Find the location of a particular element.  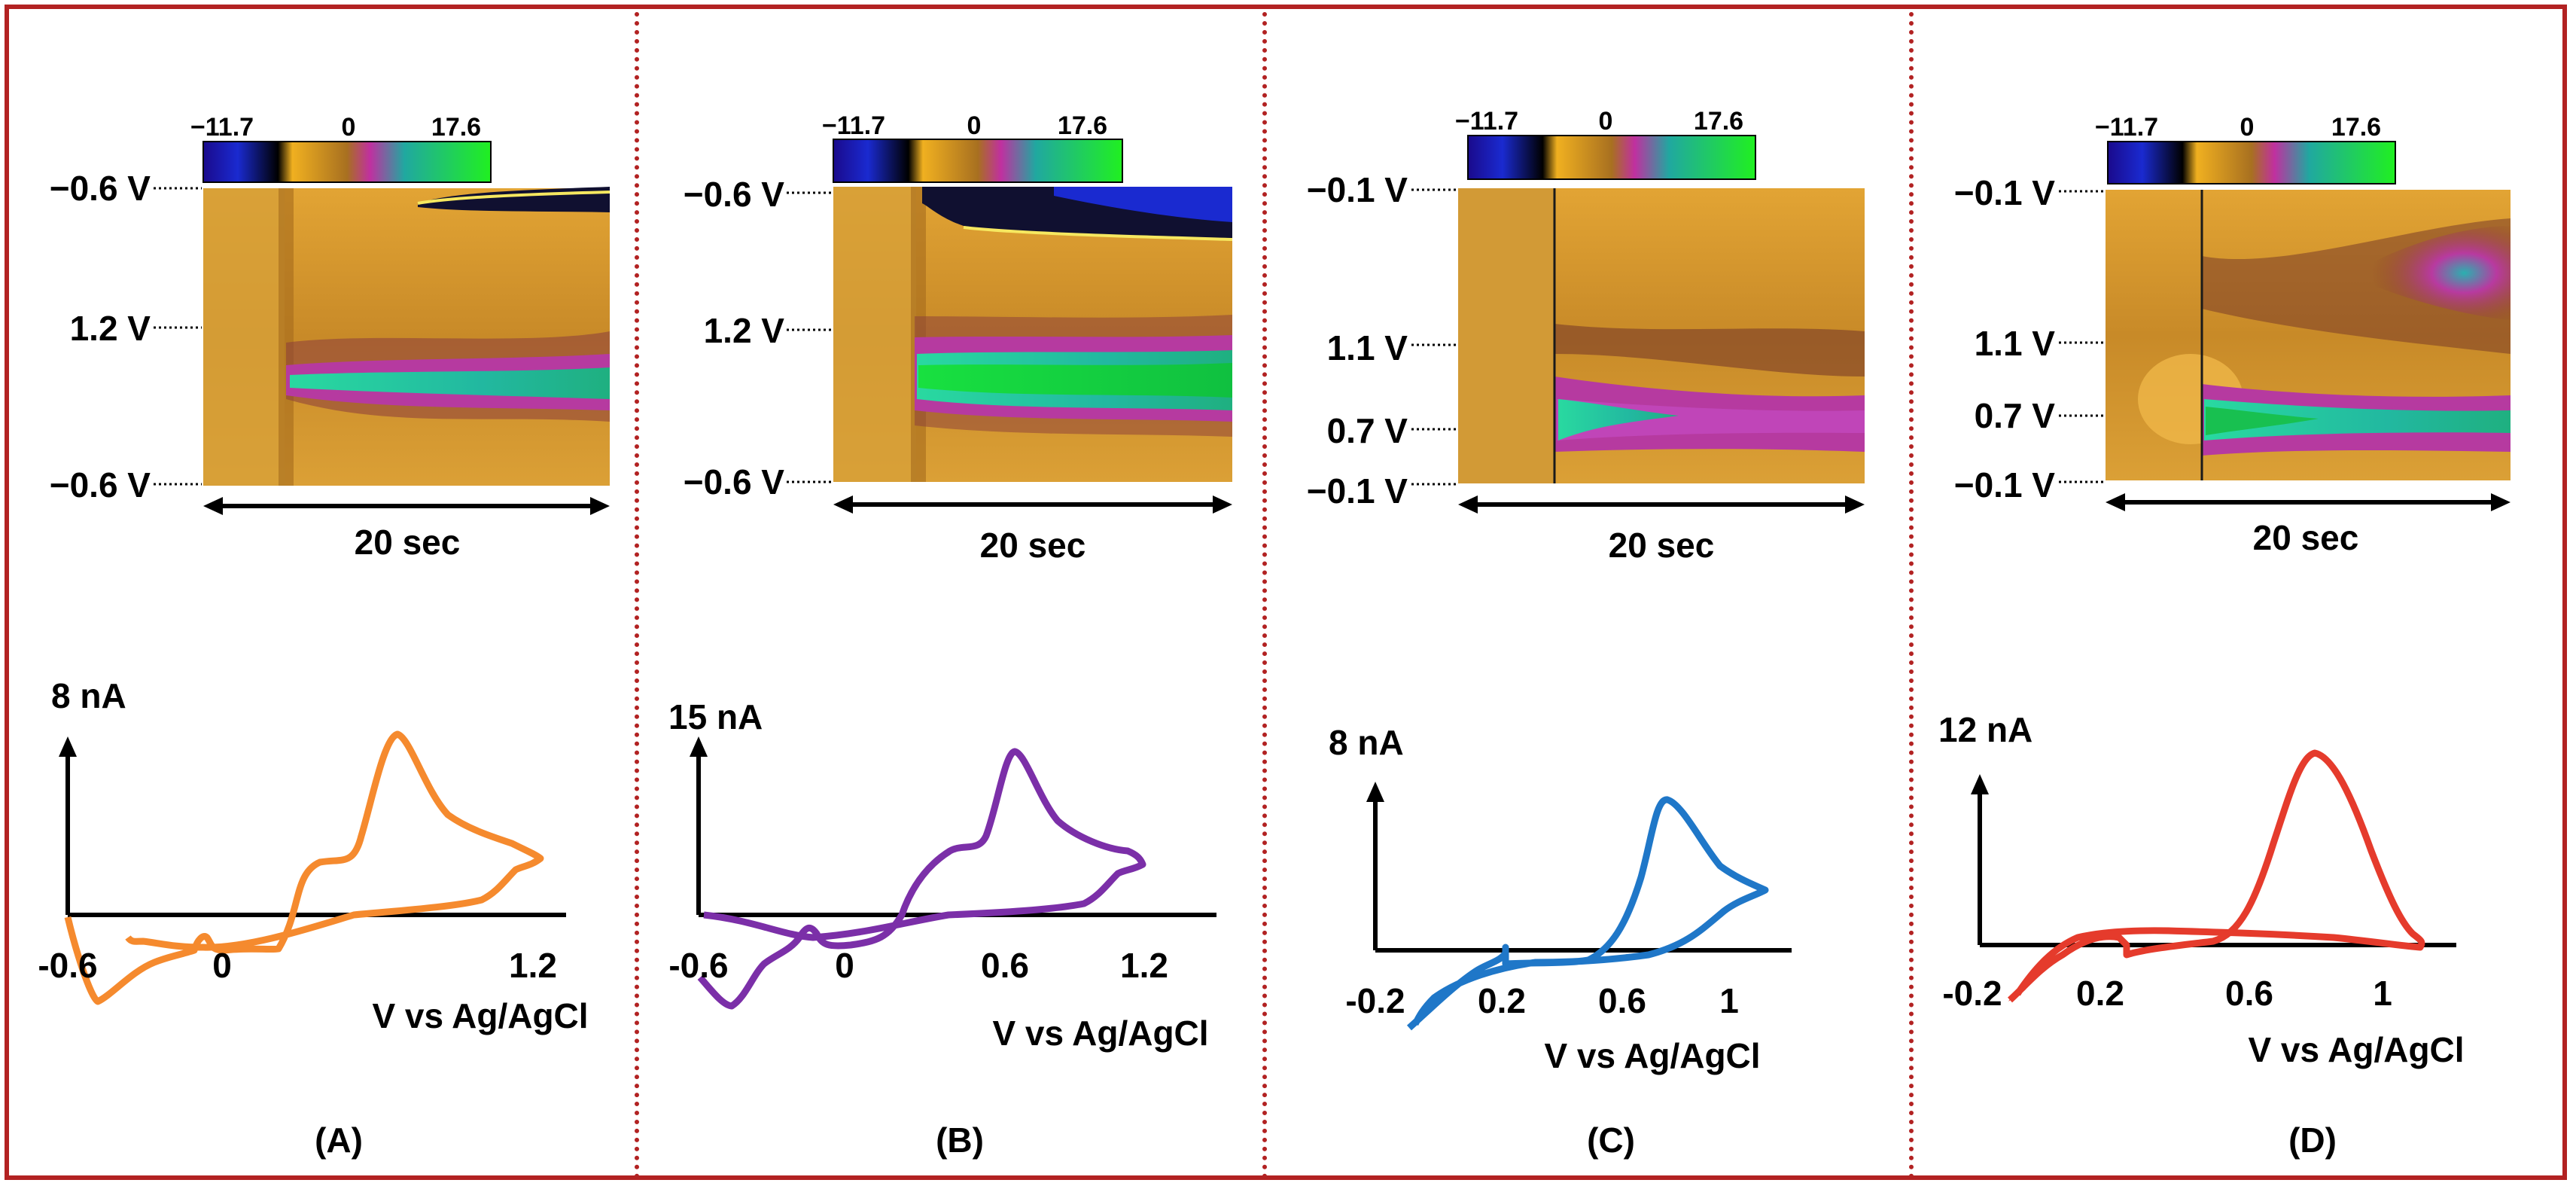

panel-label: (B) is located at coordinates (960, 1140).